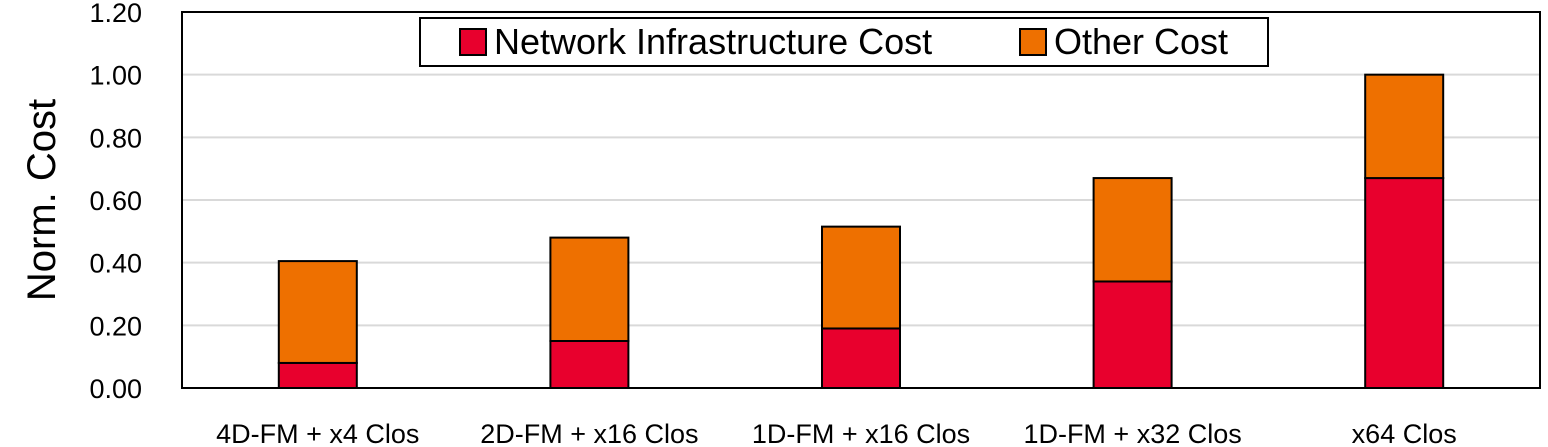 Image resolution: width=1548 pixels, height=447 pixels. I want to click on legend-box, so click(844, 42).